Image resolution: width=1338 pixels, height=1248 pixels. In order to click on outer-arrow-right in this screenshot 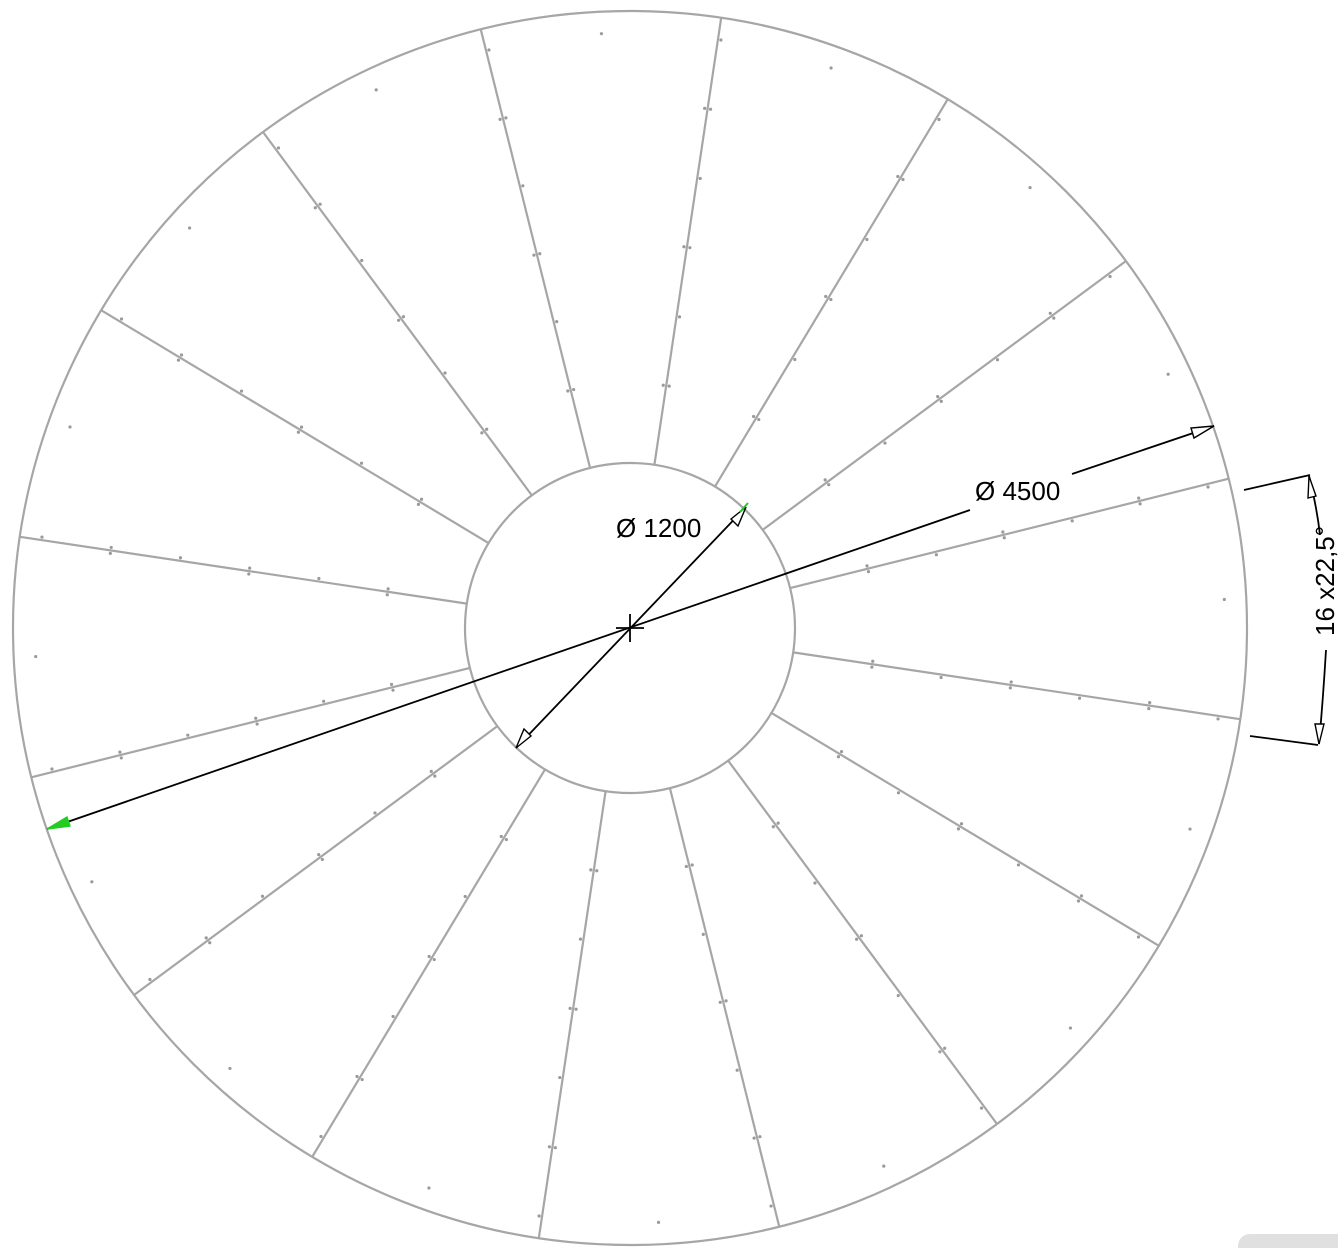, I will do `click(1202, 432)`.